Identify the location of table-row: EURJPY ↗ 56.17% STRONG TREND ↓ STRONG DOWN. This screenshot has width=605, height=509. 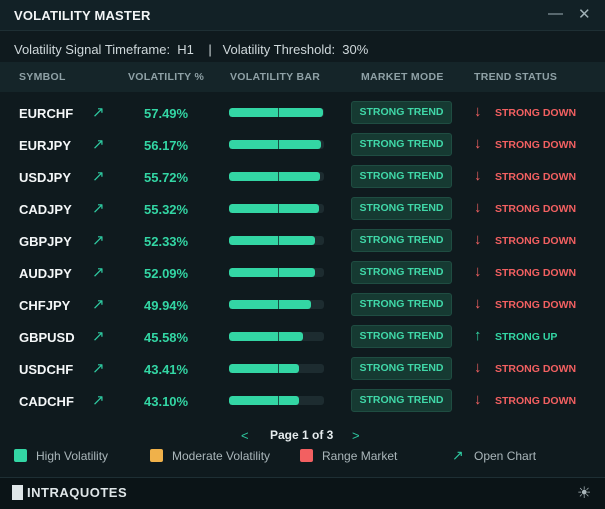
(302, 145).